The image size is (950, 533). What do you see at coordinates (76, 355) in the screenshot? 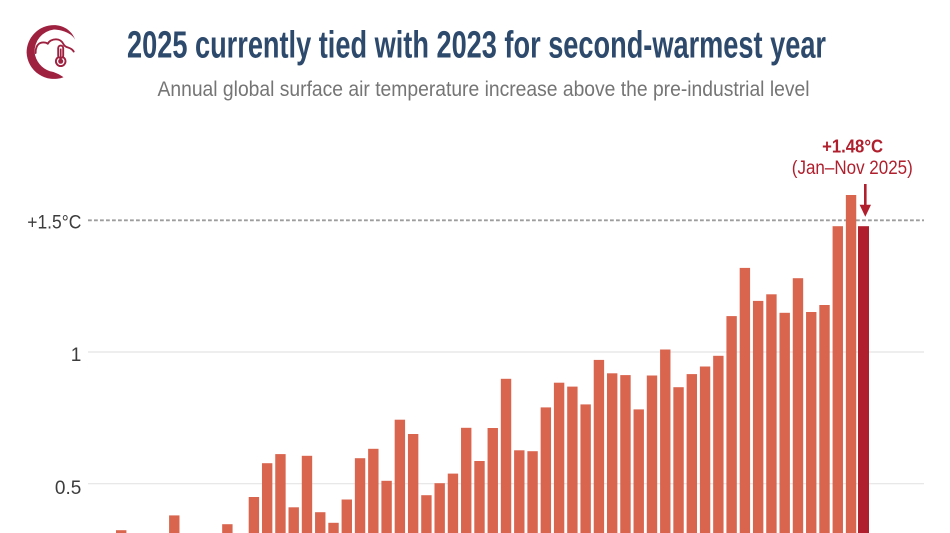
I see `svg-text: 1` at bounding box center [76, 355].